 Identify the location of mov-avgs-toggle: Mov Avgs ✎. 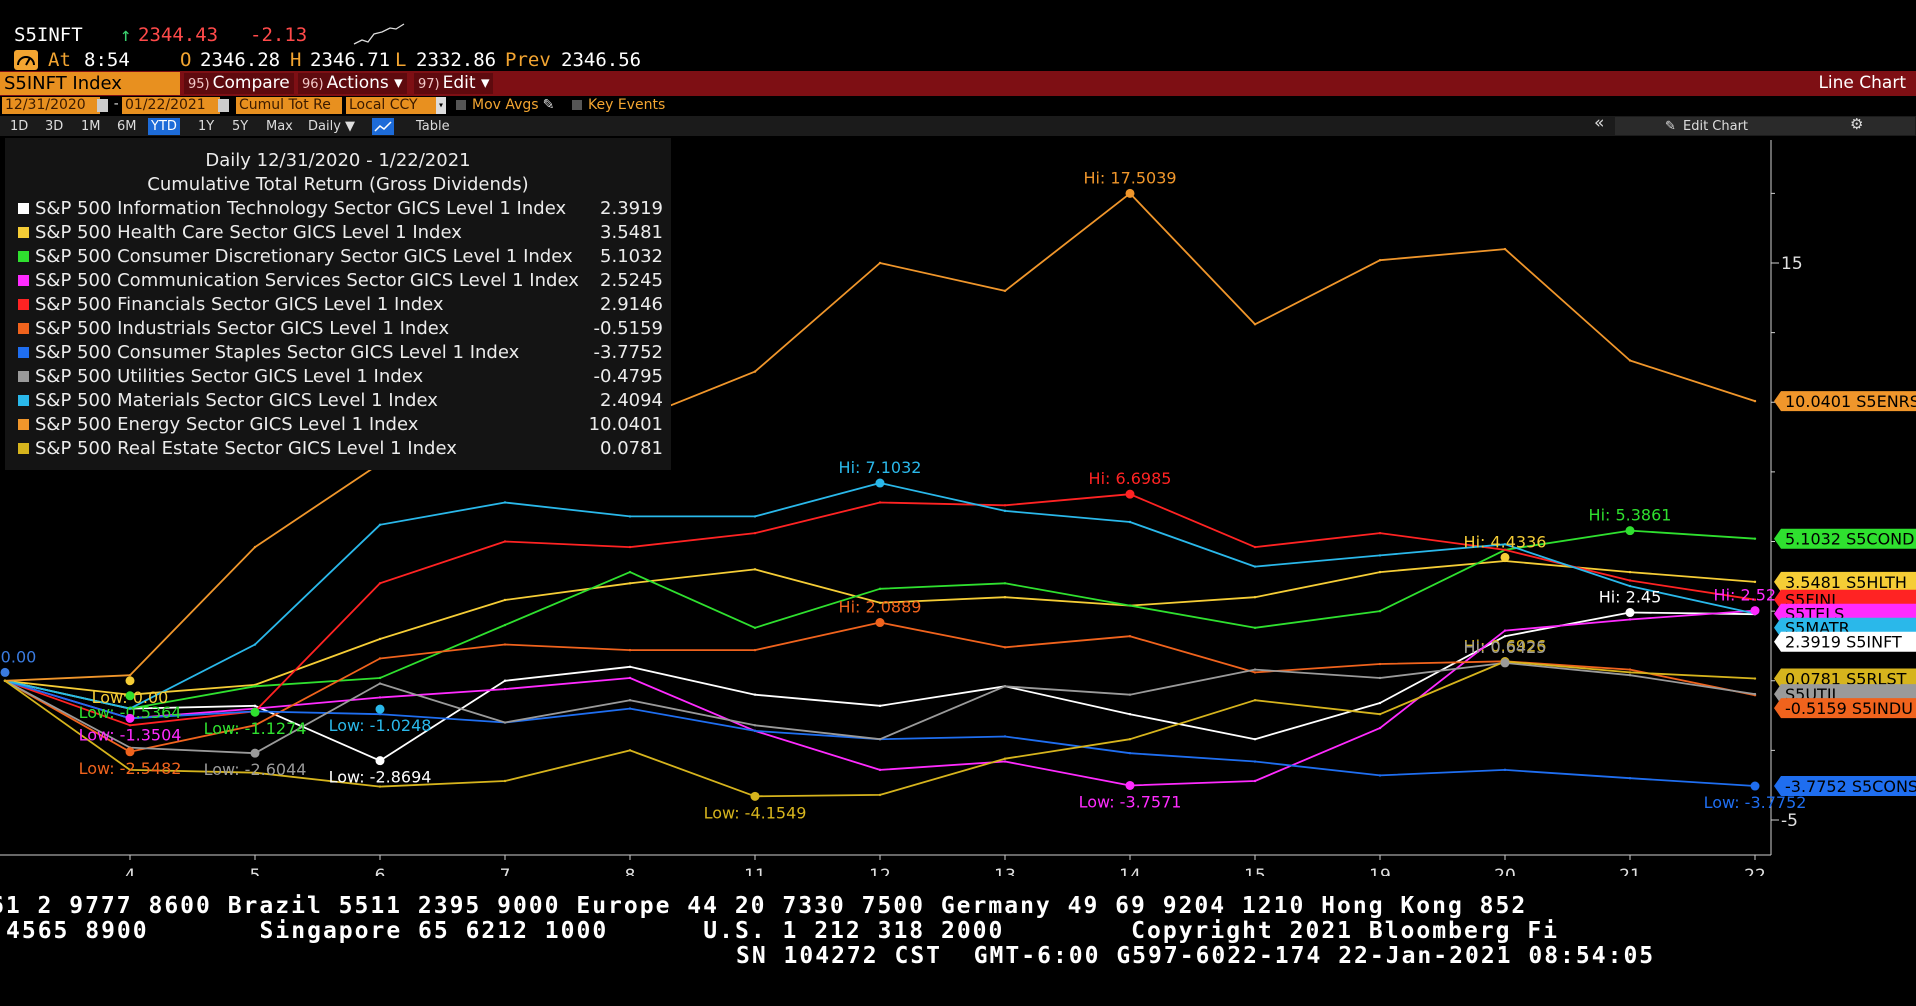
(505, 105).